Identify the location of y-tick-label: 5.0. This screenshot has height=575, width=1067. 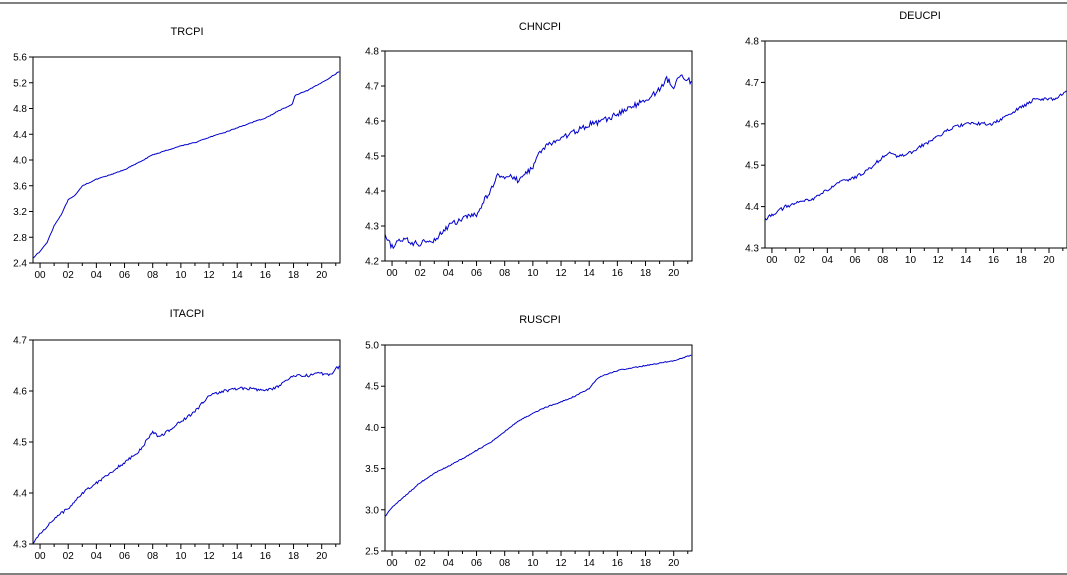
(372, 346).